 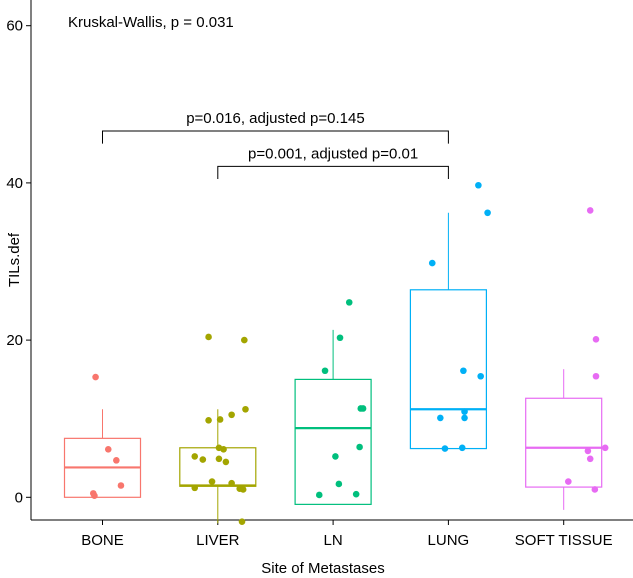 I want to click on y-tick-label: 0, so click(x=19, y=497).